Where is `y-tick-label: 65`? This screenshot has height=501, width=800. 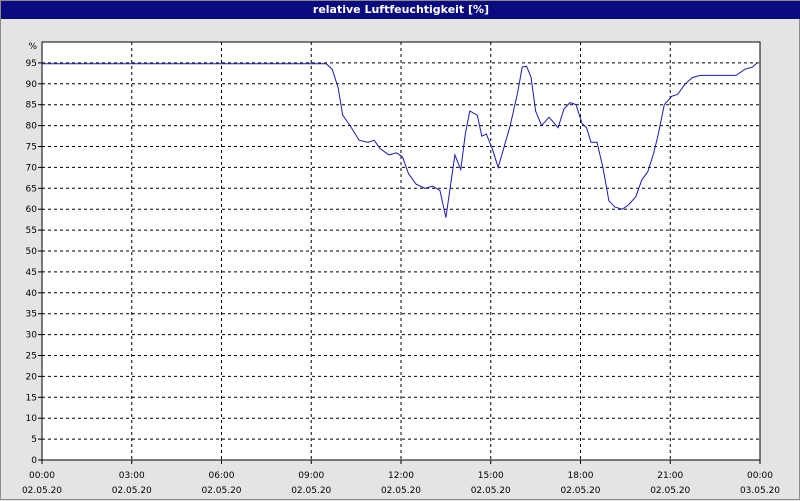
y-tick-label: 65 is located at coordinates (31, 189).